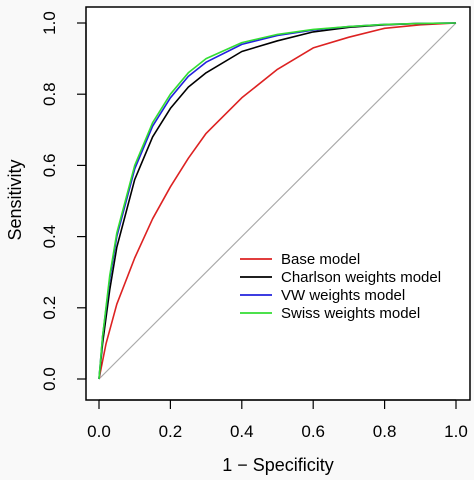  What do you see at coordinates (313, 431) in the screenshot?
I see `x-tick-label-3: 0.6` at bounding box center [313, 431].